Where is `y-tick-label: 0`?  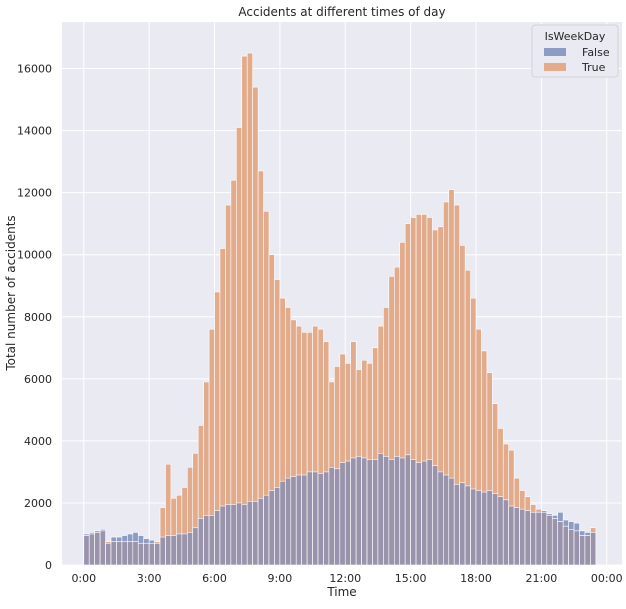
y-tick-label: 0 is located at coordinates (48, 565).